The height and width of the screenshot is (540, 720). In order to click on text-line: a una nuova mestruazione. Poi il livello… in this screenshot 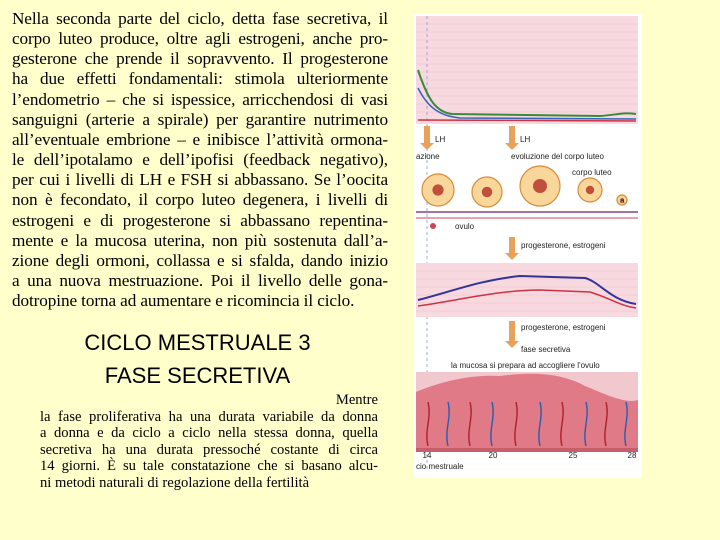, I will do `click(200, 281)`.